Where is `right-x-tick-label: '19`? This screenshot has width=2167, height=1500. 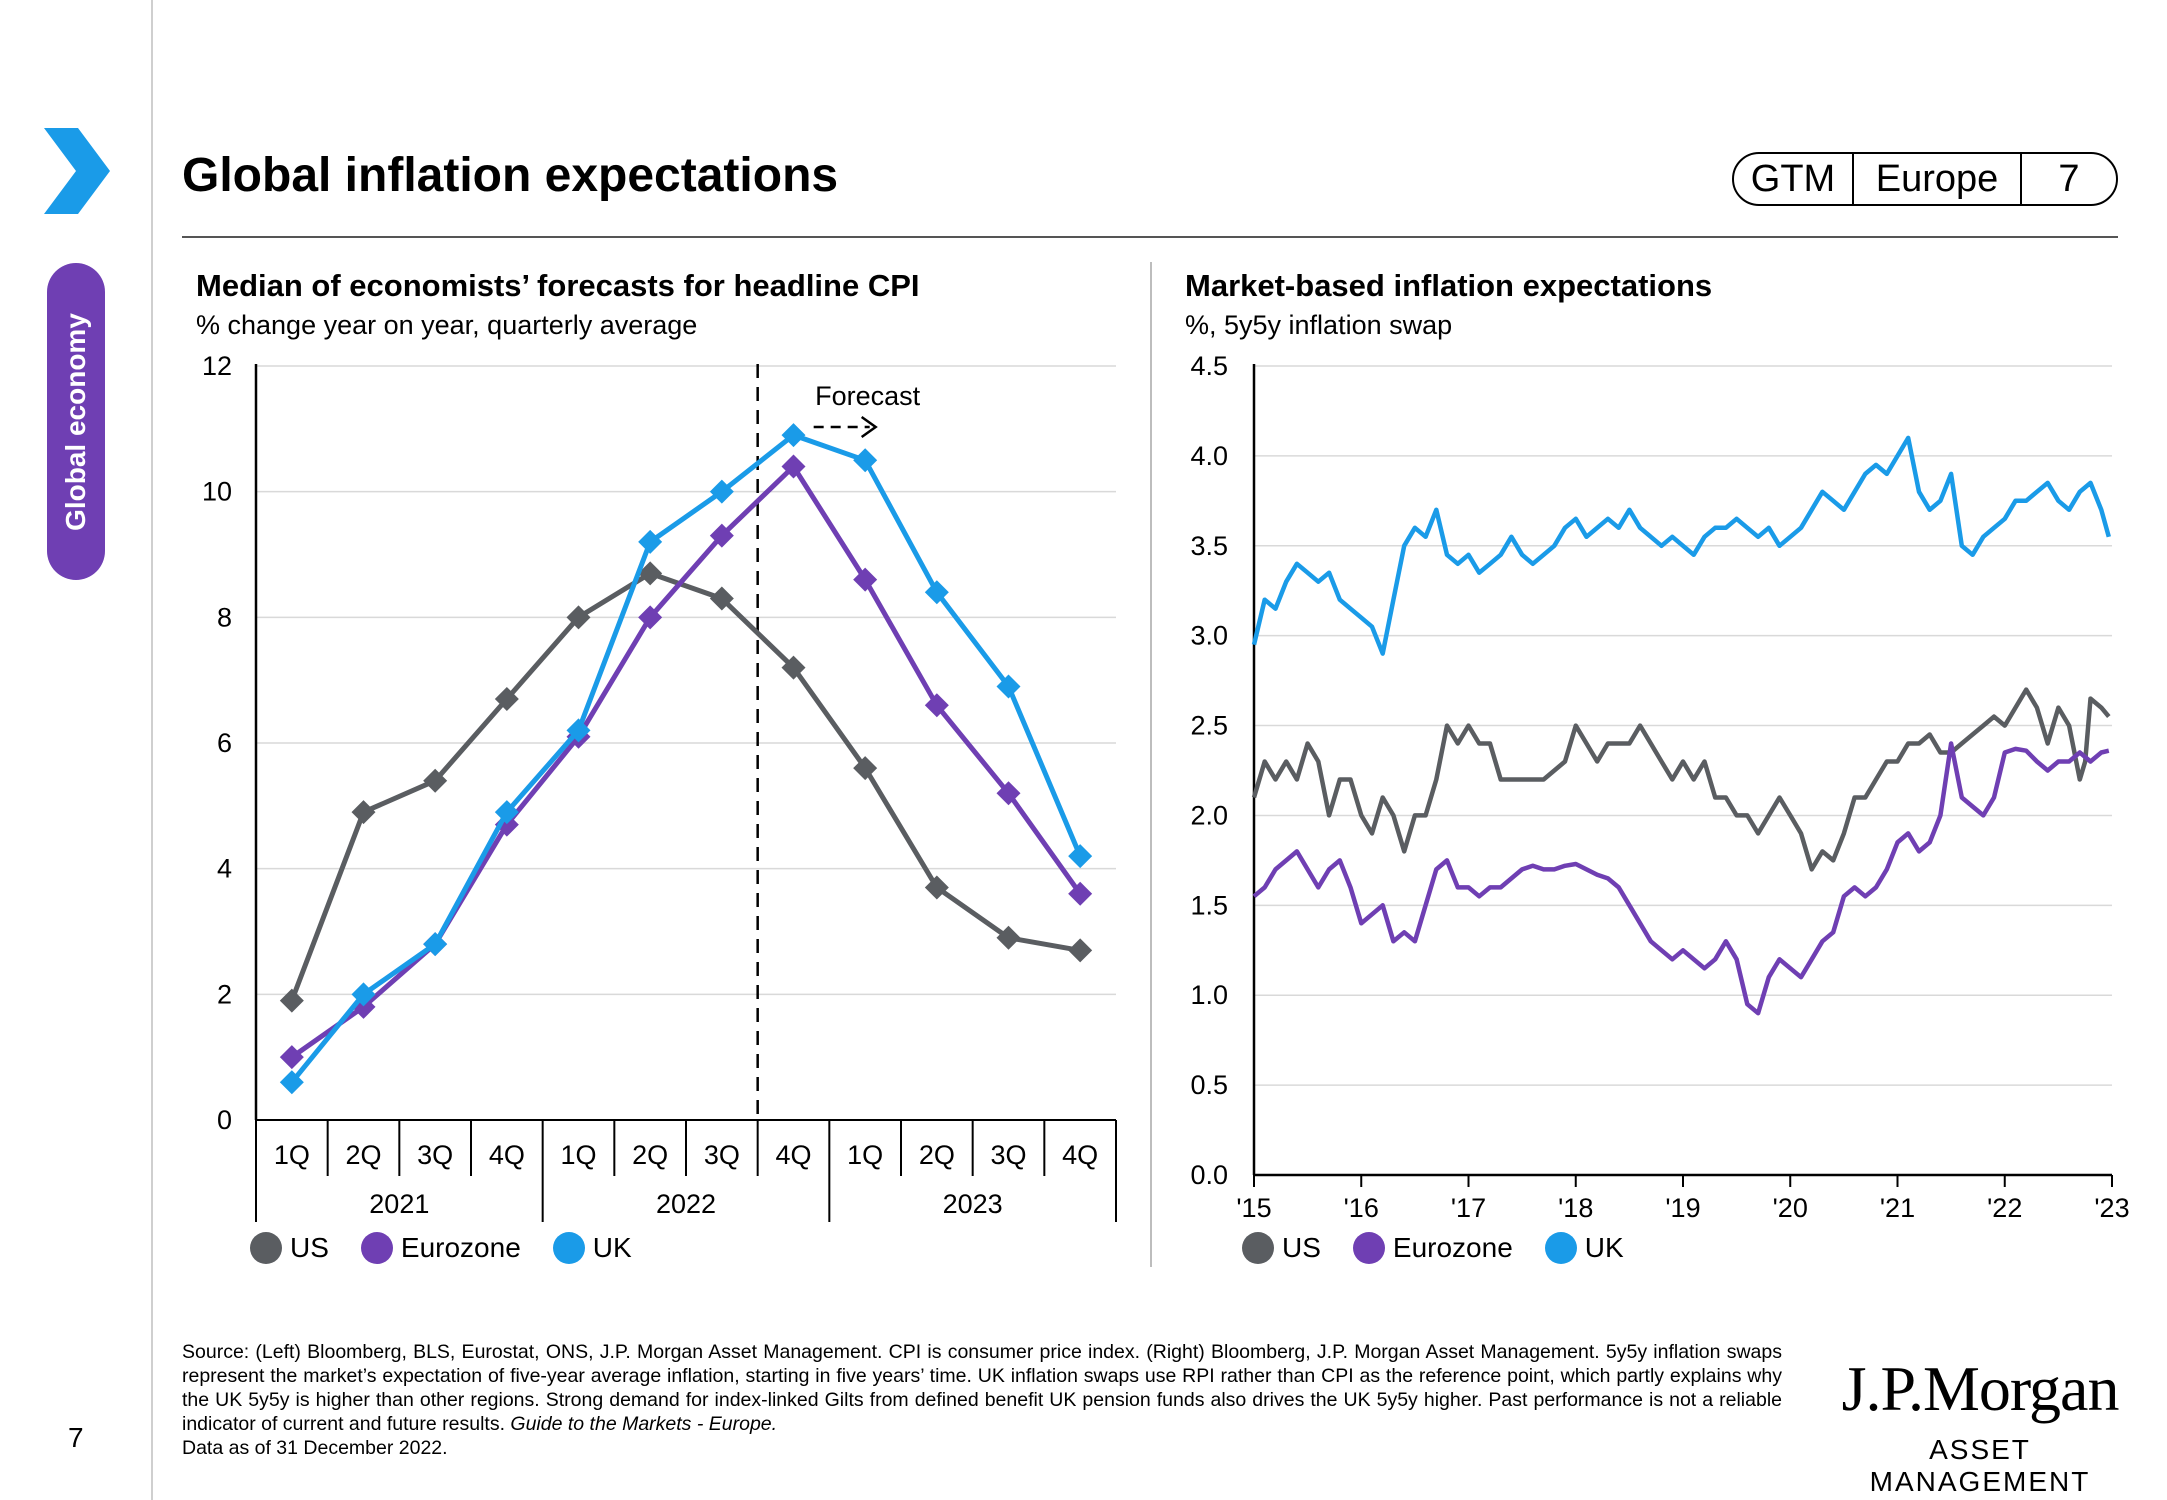 right-x-tick-label: '19 is located at coordinates (1682, 1208).